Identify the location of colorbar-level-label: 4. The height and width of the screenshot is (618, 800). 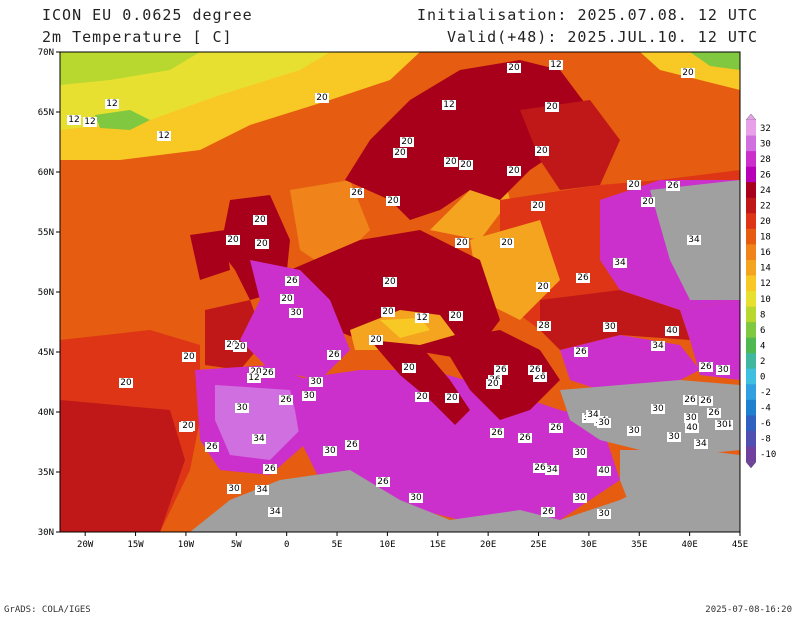
(762, 346).